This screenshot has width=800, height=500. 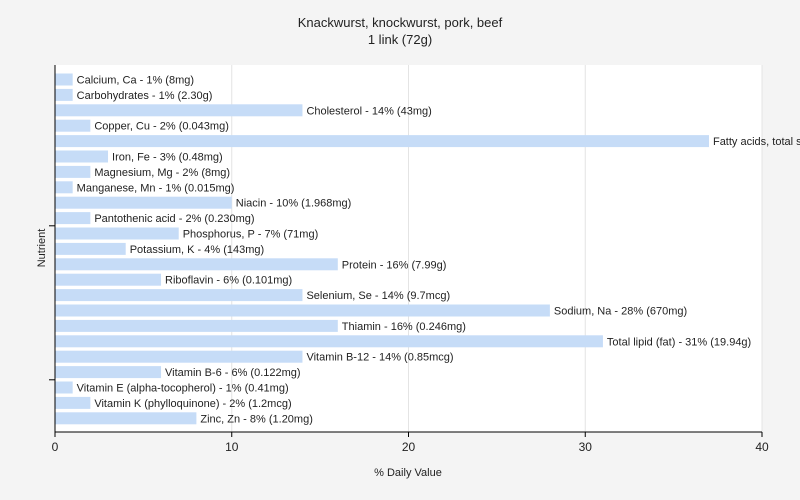 I want to click on bar-label-22: Zinc, Zn - 8% (1.20mg), so click(x=256, y=419).